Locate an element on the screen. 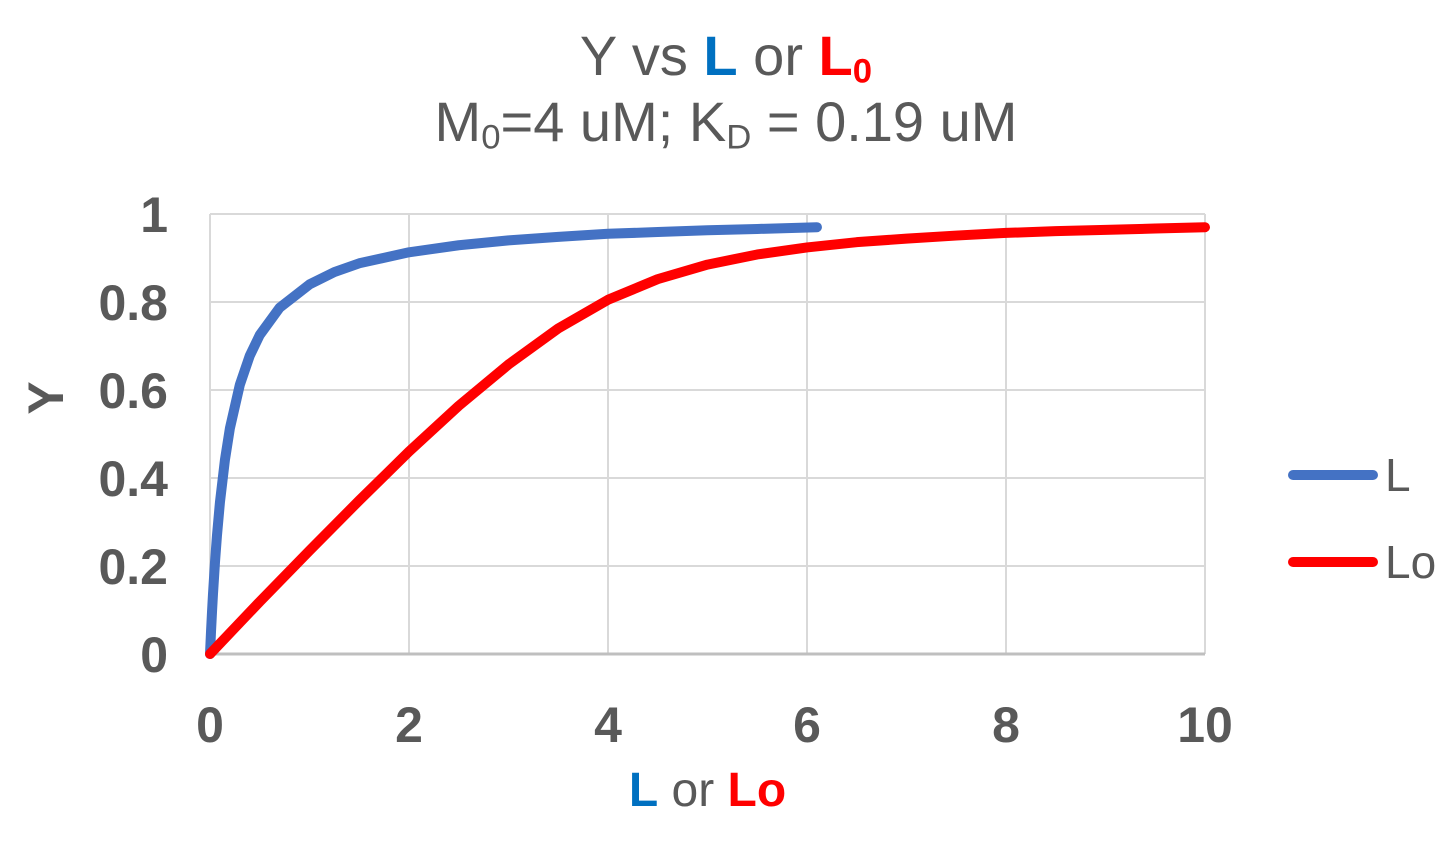  y-tick-label: 1 is located at coordinates (154, 215).